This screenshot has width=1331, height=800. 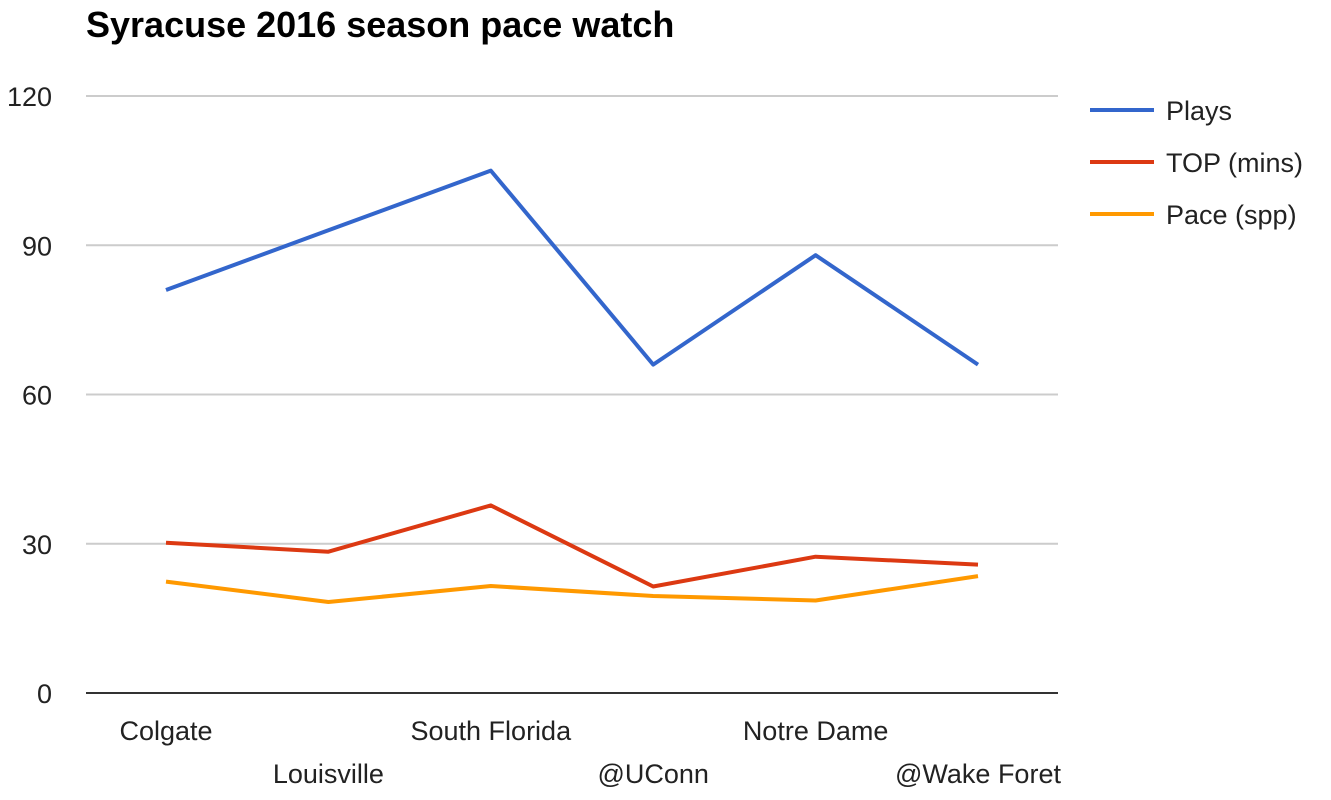 I want to click on legend-label: Plays, so click(x=1199, y=111).